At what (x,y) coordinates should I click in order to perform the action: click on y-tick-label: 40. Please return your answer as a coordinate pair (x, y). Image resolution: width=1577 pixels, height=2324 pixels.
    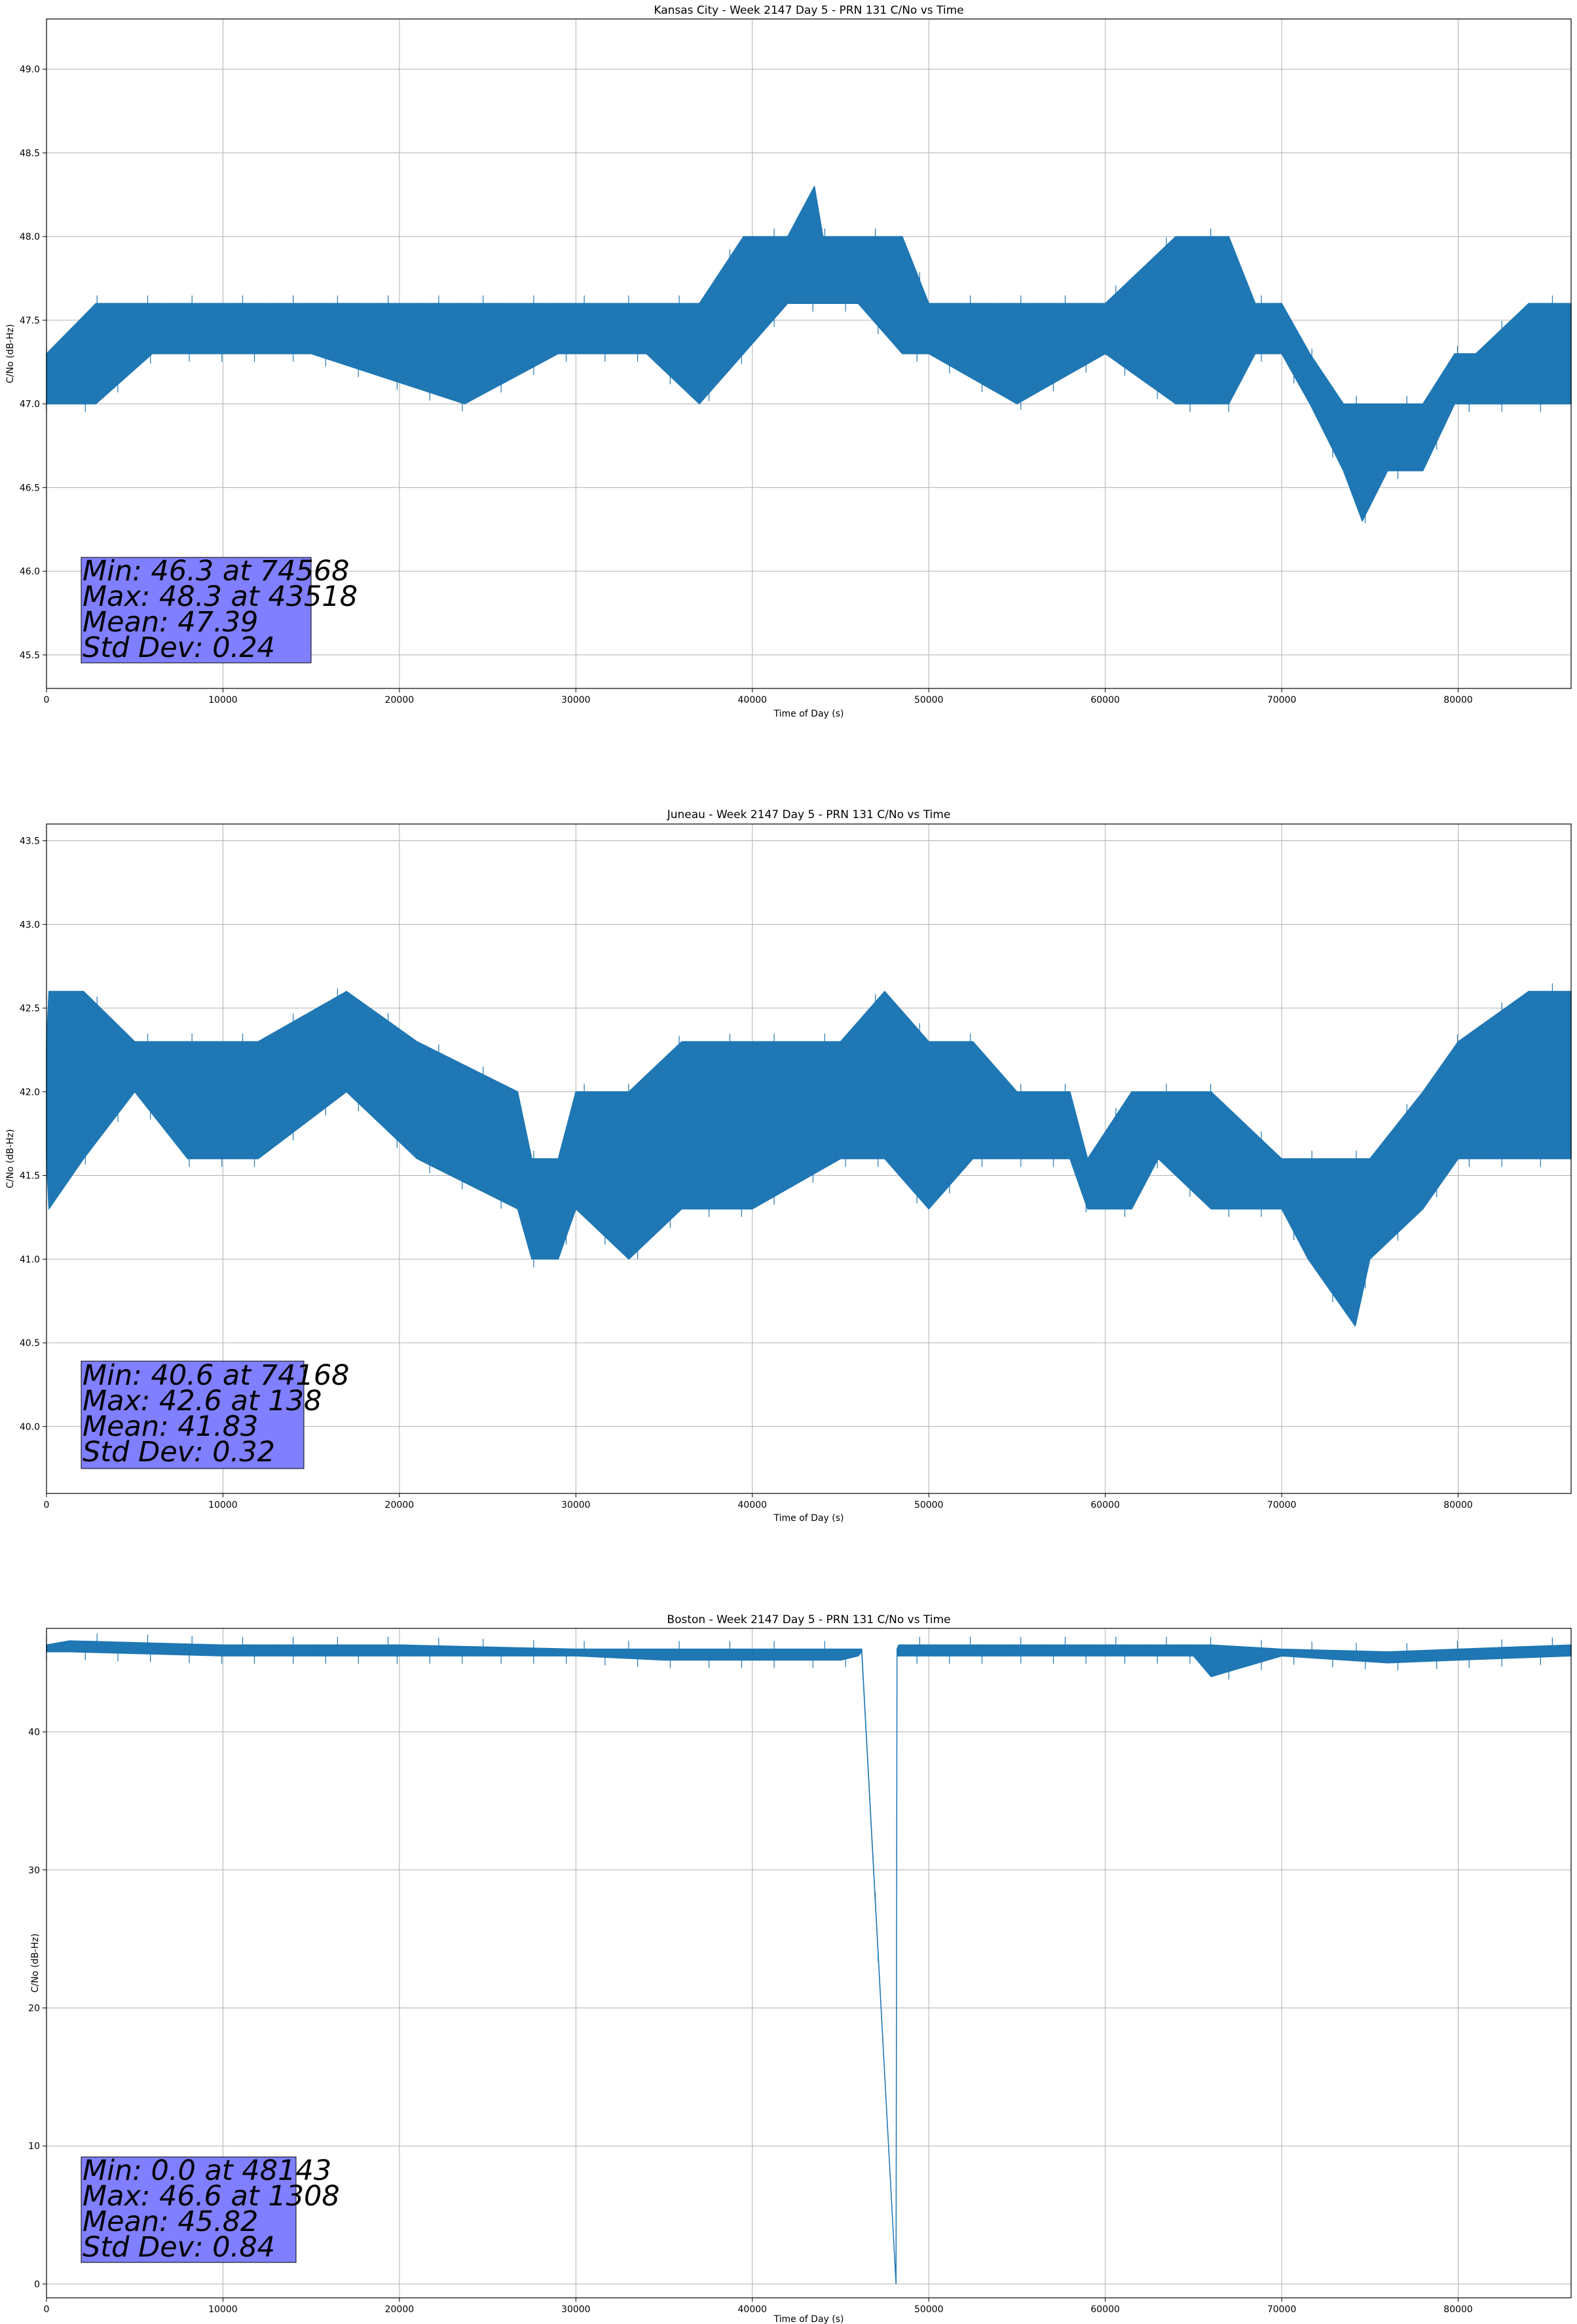
    Looking at the image, I should click on (34, 1732).